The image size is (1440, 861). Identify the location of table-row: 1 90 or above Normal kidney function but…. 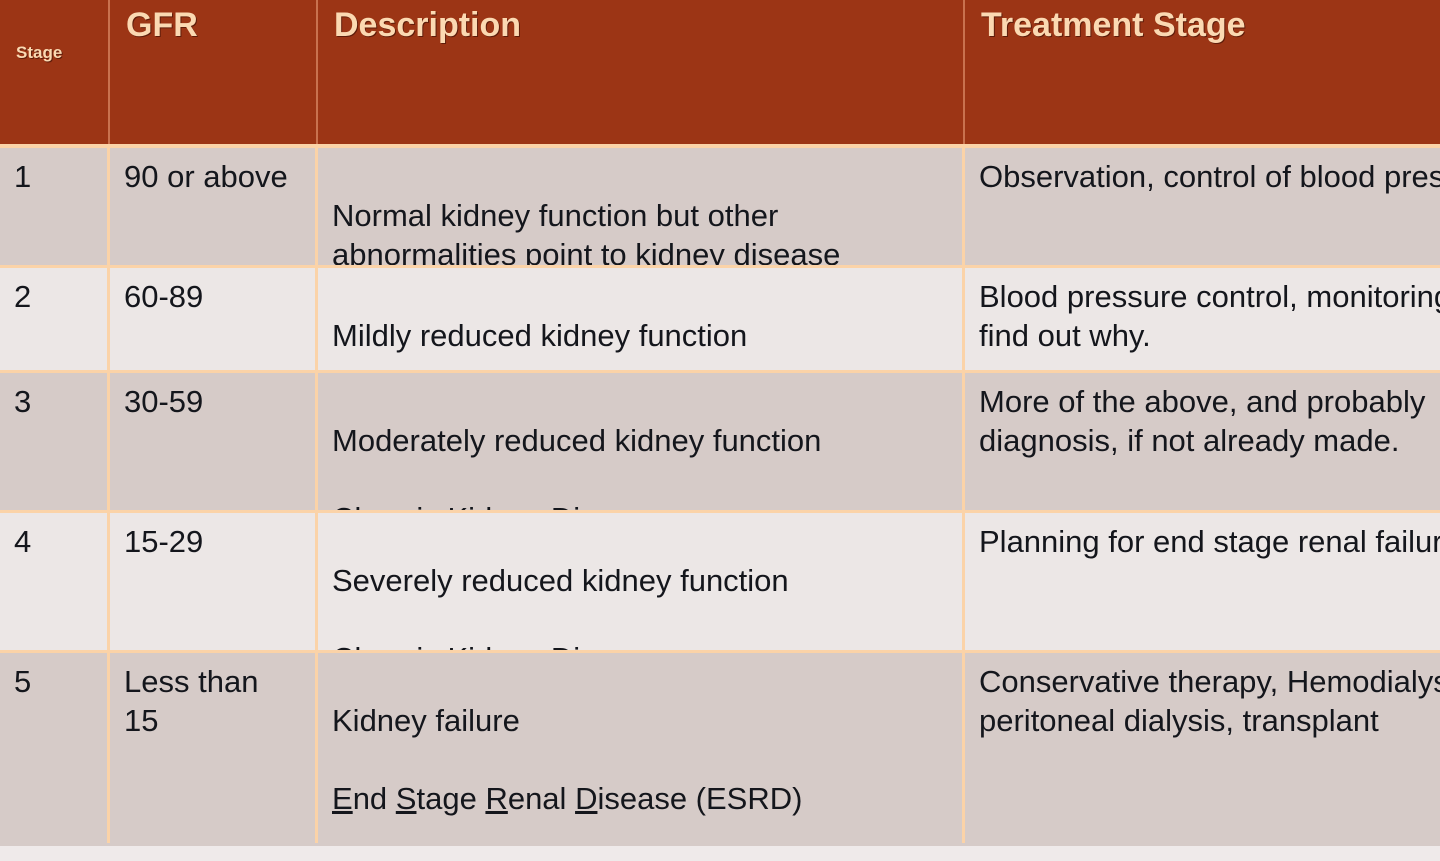
(720, 208).